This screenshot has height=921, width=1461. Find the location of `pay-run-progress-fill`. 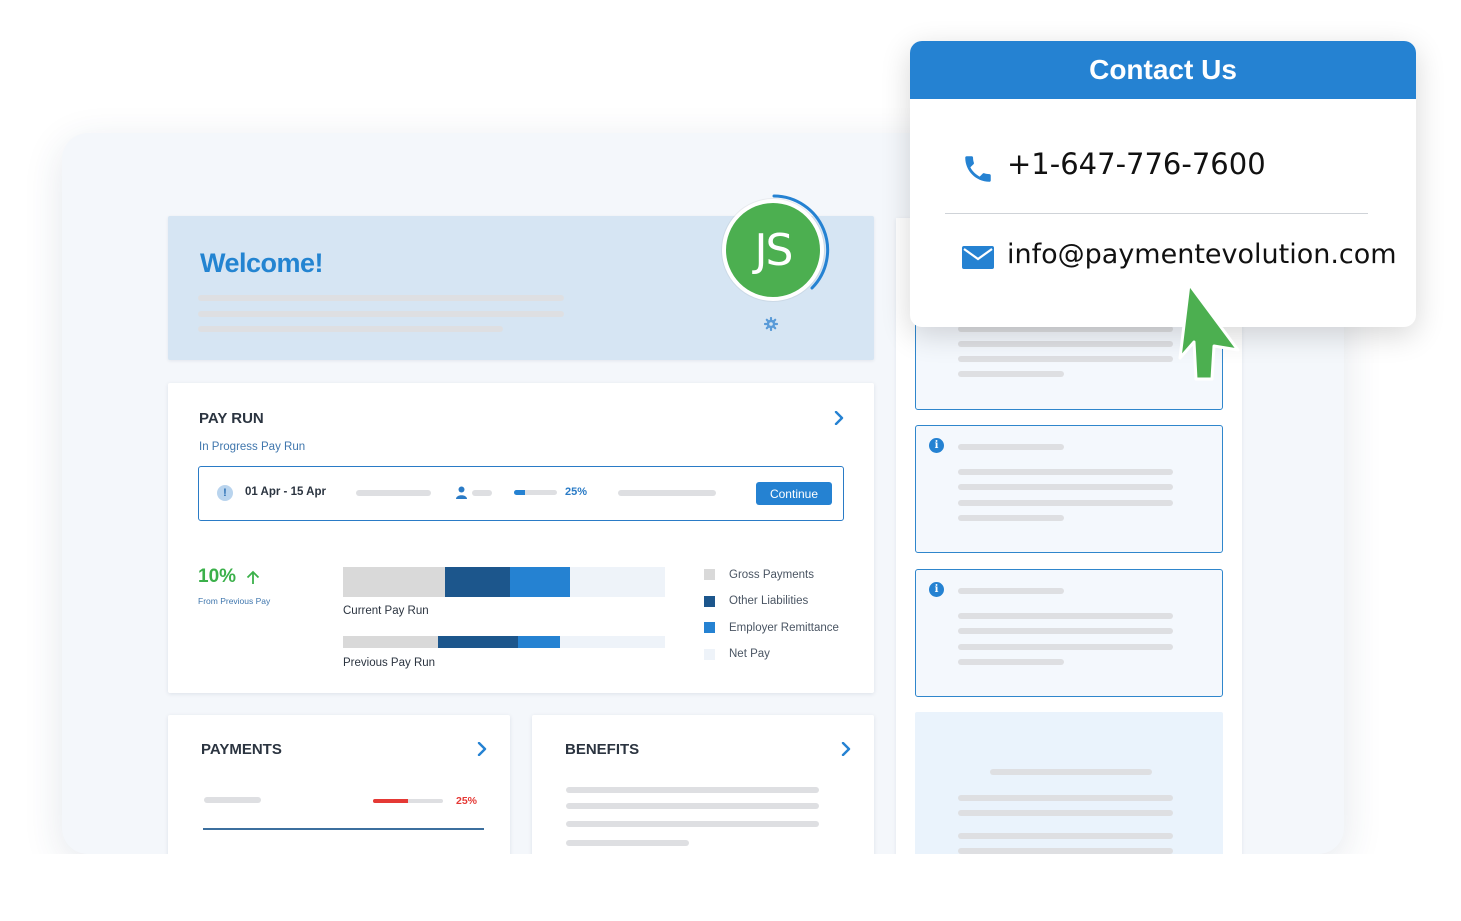

pay-run-progress-fill is located at coordinates (519, 492).